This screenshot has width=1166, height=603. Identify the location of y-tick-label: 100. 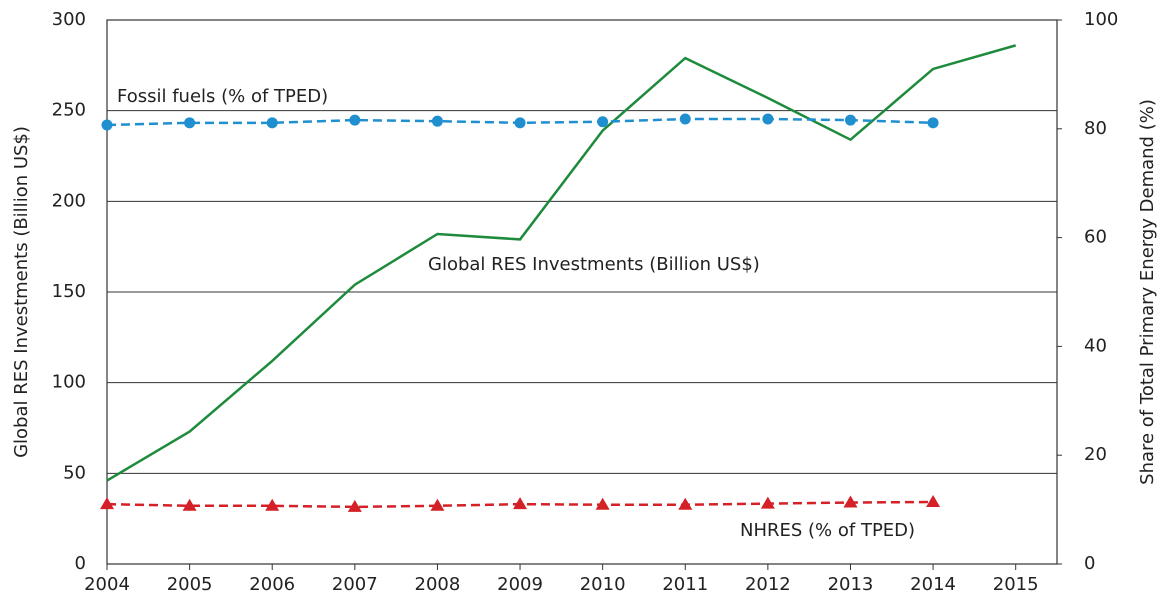
(69, 382).